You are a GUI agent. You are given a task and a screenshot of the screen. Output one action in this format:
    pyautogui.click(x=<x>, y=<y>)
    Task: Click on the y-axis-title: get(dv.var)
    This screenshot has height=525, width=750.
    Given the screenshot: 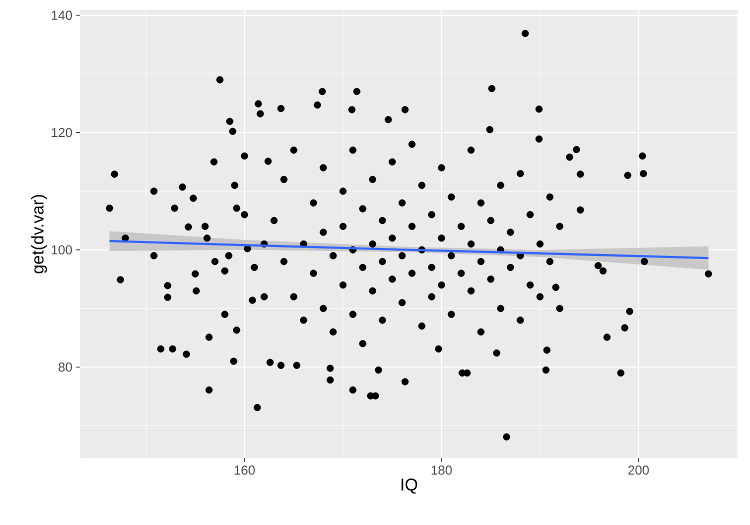 What is the action you would take?
    pyautogui.click(x=39, y=234)
    